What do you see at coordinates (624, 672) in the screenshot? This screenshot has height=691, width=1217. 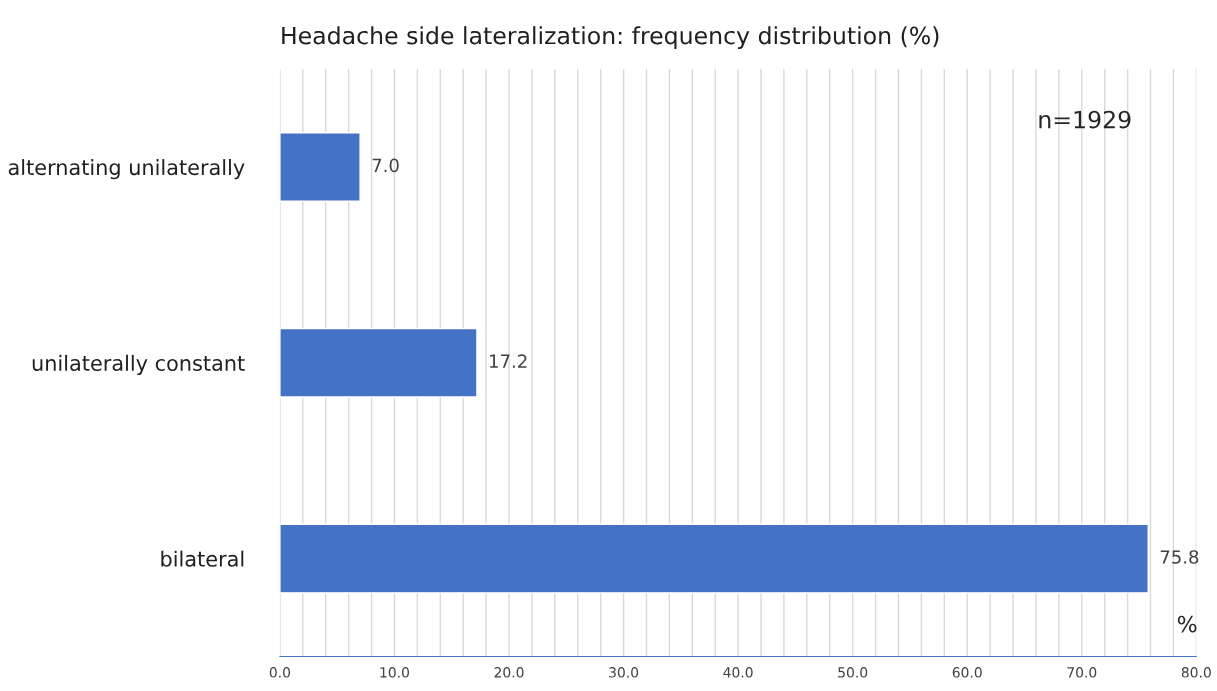 I see `x-tick-label: 30.0` at bounding box center [624, 672].